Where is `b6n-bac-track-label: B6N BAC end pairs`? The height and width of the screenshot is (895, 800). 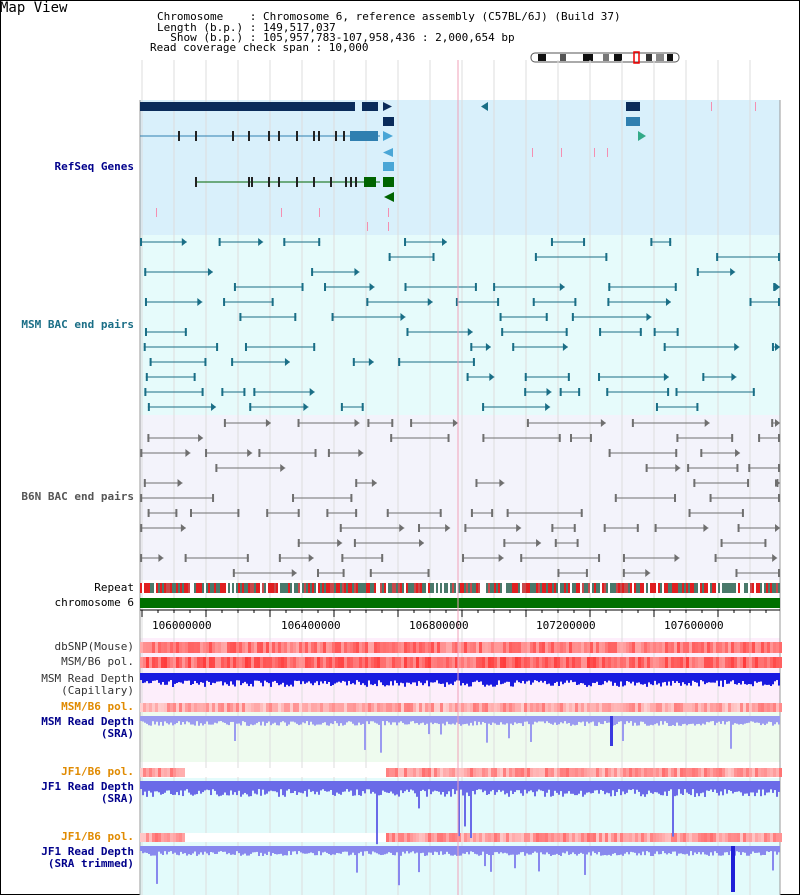 b6n-bac-track-label: B6N BAC end pairs is located at coordinates (77, 496).